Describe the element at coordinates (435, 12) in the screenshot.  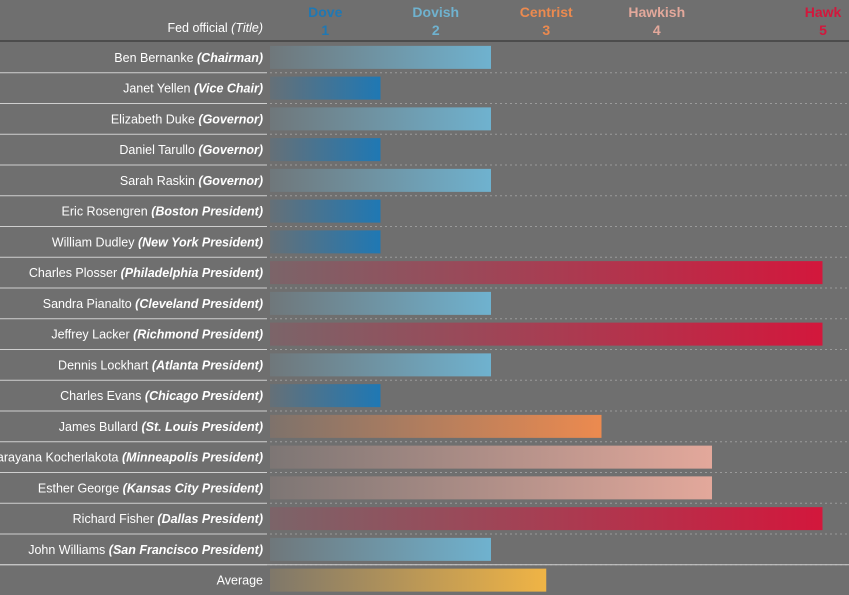
I see `scale-label-dovish: Dovish` at that location.